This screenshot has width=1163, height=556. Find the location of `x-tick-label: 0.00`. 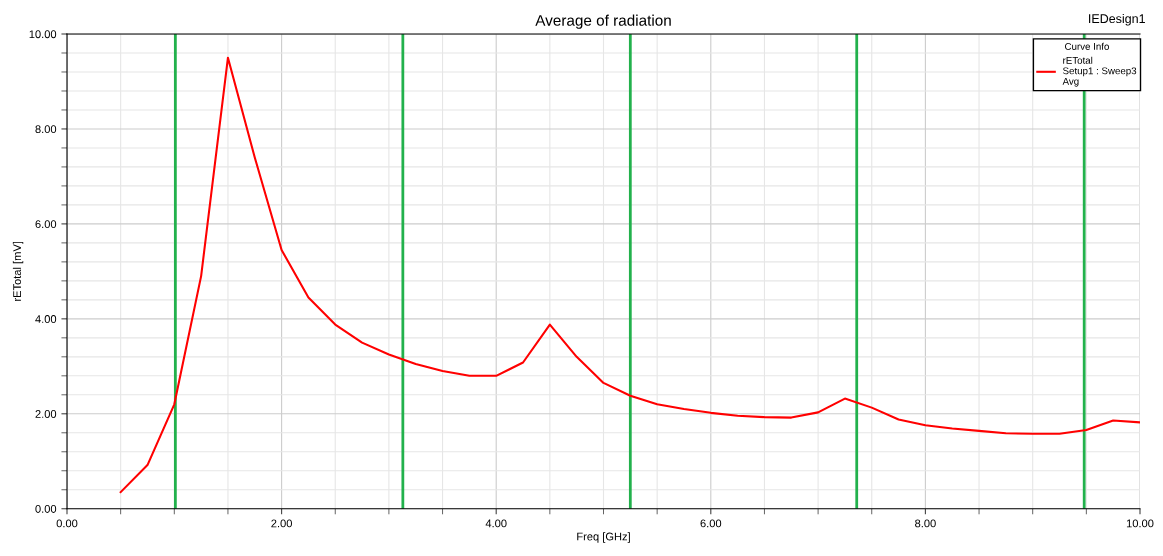

x-tick-label: 0.00 is located at coordinates (67, 523).